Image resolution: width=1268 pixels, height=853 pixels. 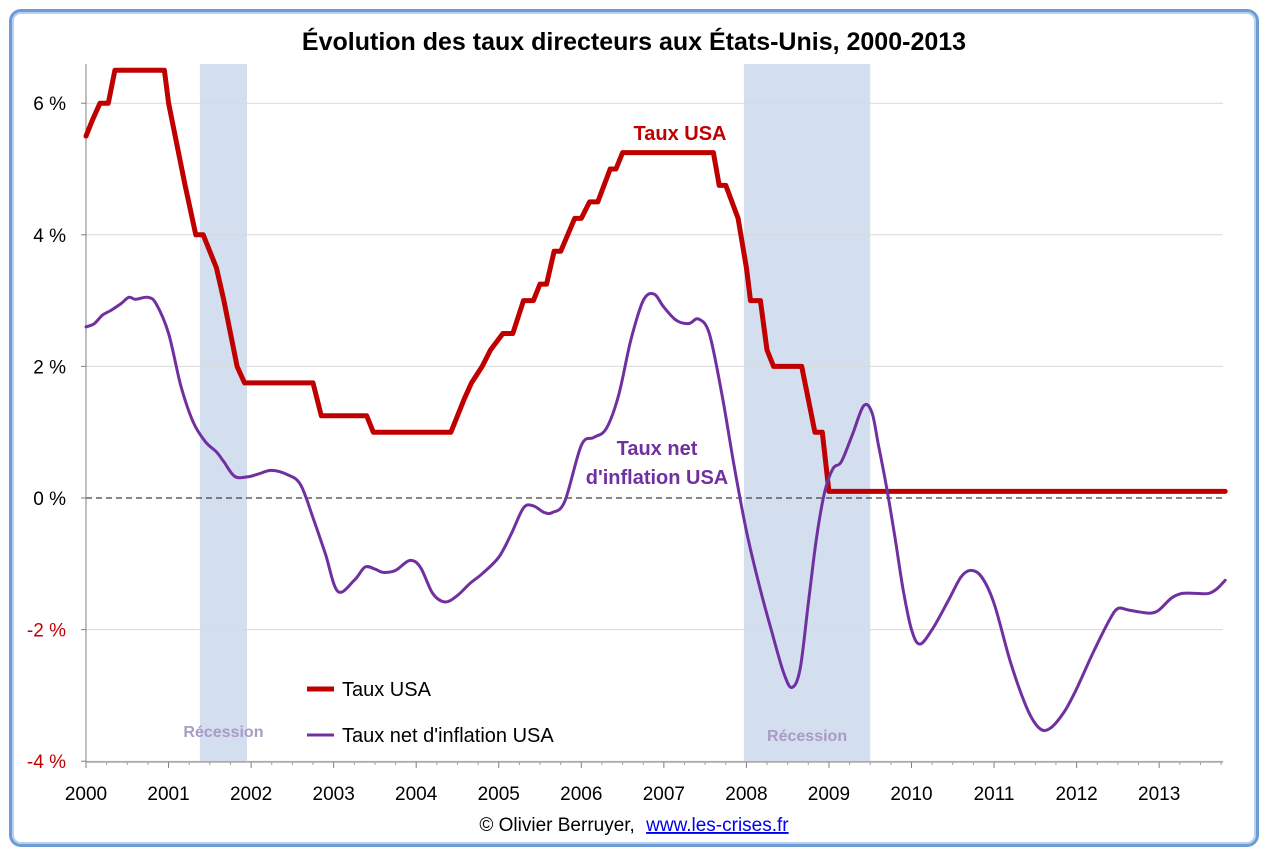 What do you see at coordinates (49, 104) in the screenshot?
I see `y-tick-label: 6 %` at bounding box center [49, 104].